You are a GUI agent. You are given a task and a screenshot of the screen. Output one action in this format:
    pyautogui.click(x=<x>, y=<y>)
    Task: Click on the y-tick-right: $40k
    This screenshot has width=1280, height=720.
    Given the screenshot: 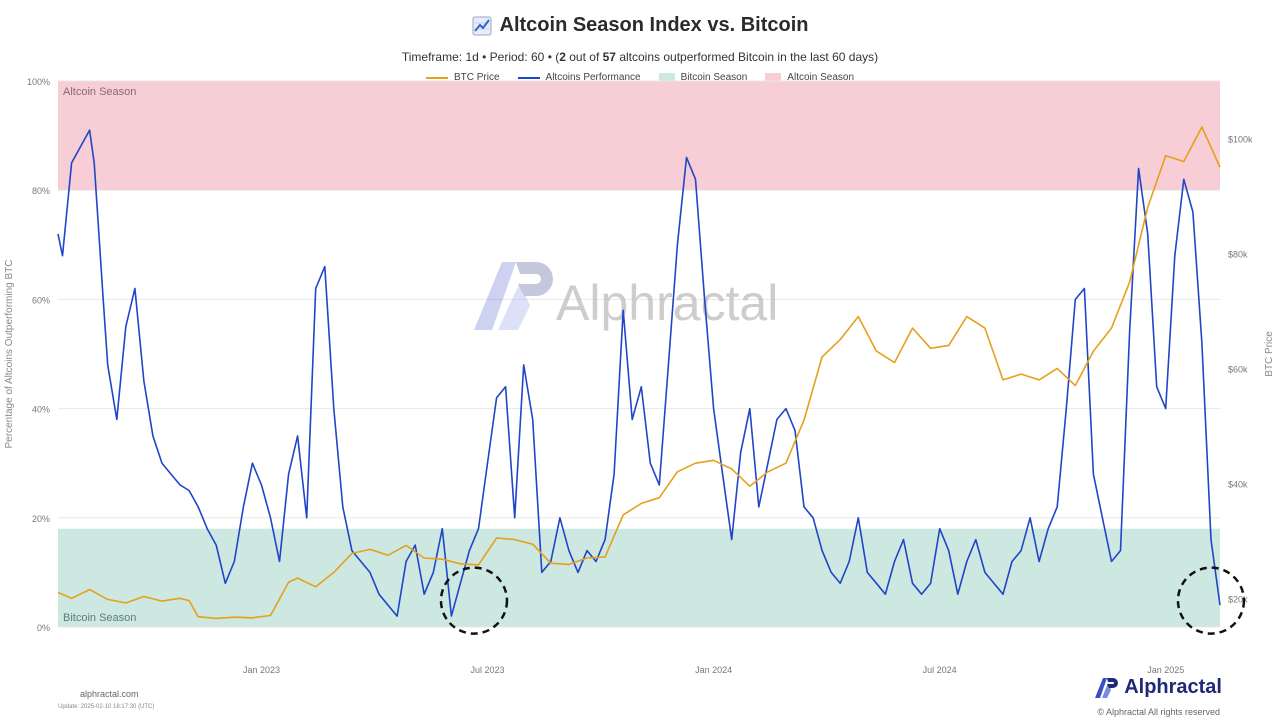 What is the action you would take?
    pyautogui.click(x=1238, y=484)
    